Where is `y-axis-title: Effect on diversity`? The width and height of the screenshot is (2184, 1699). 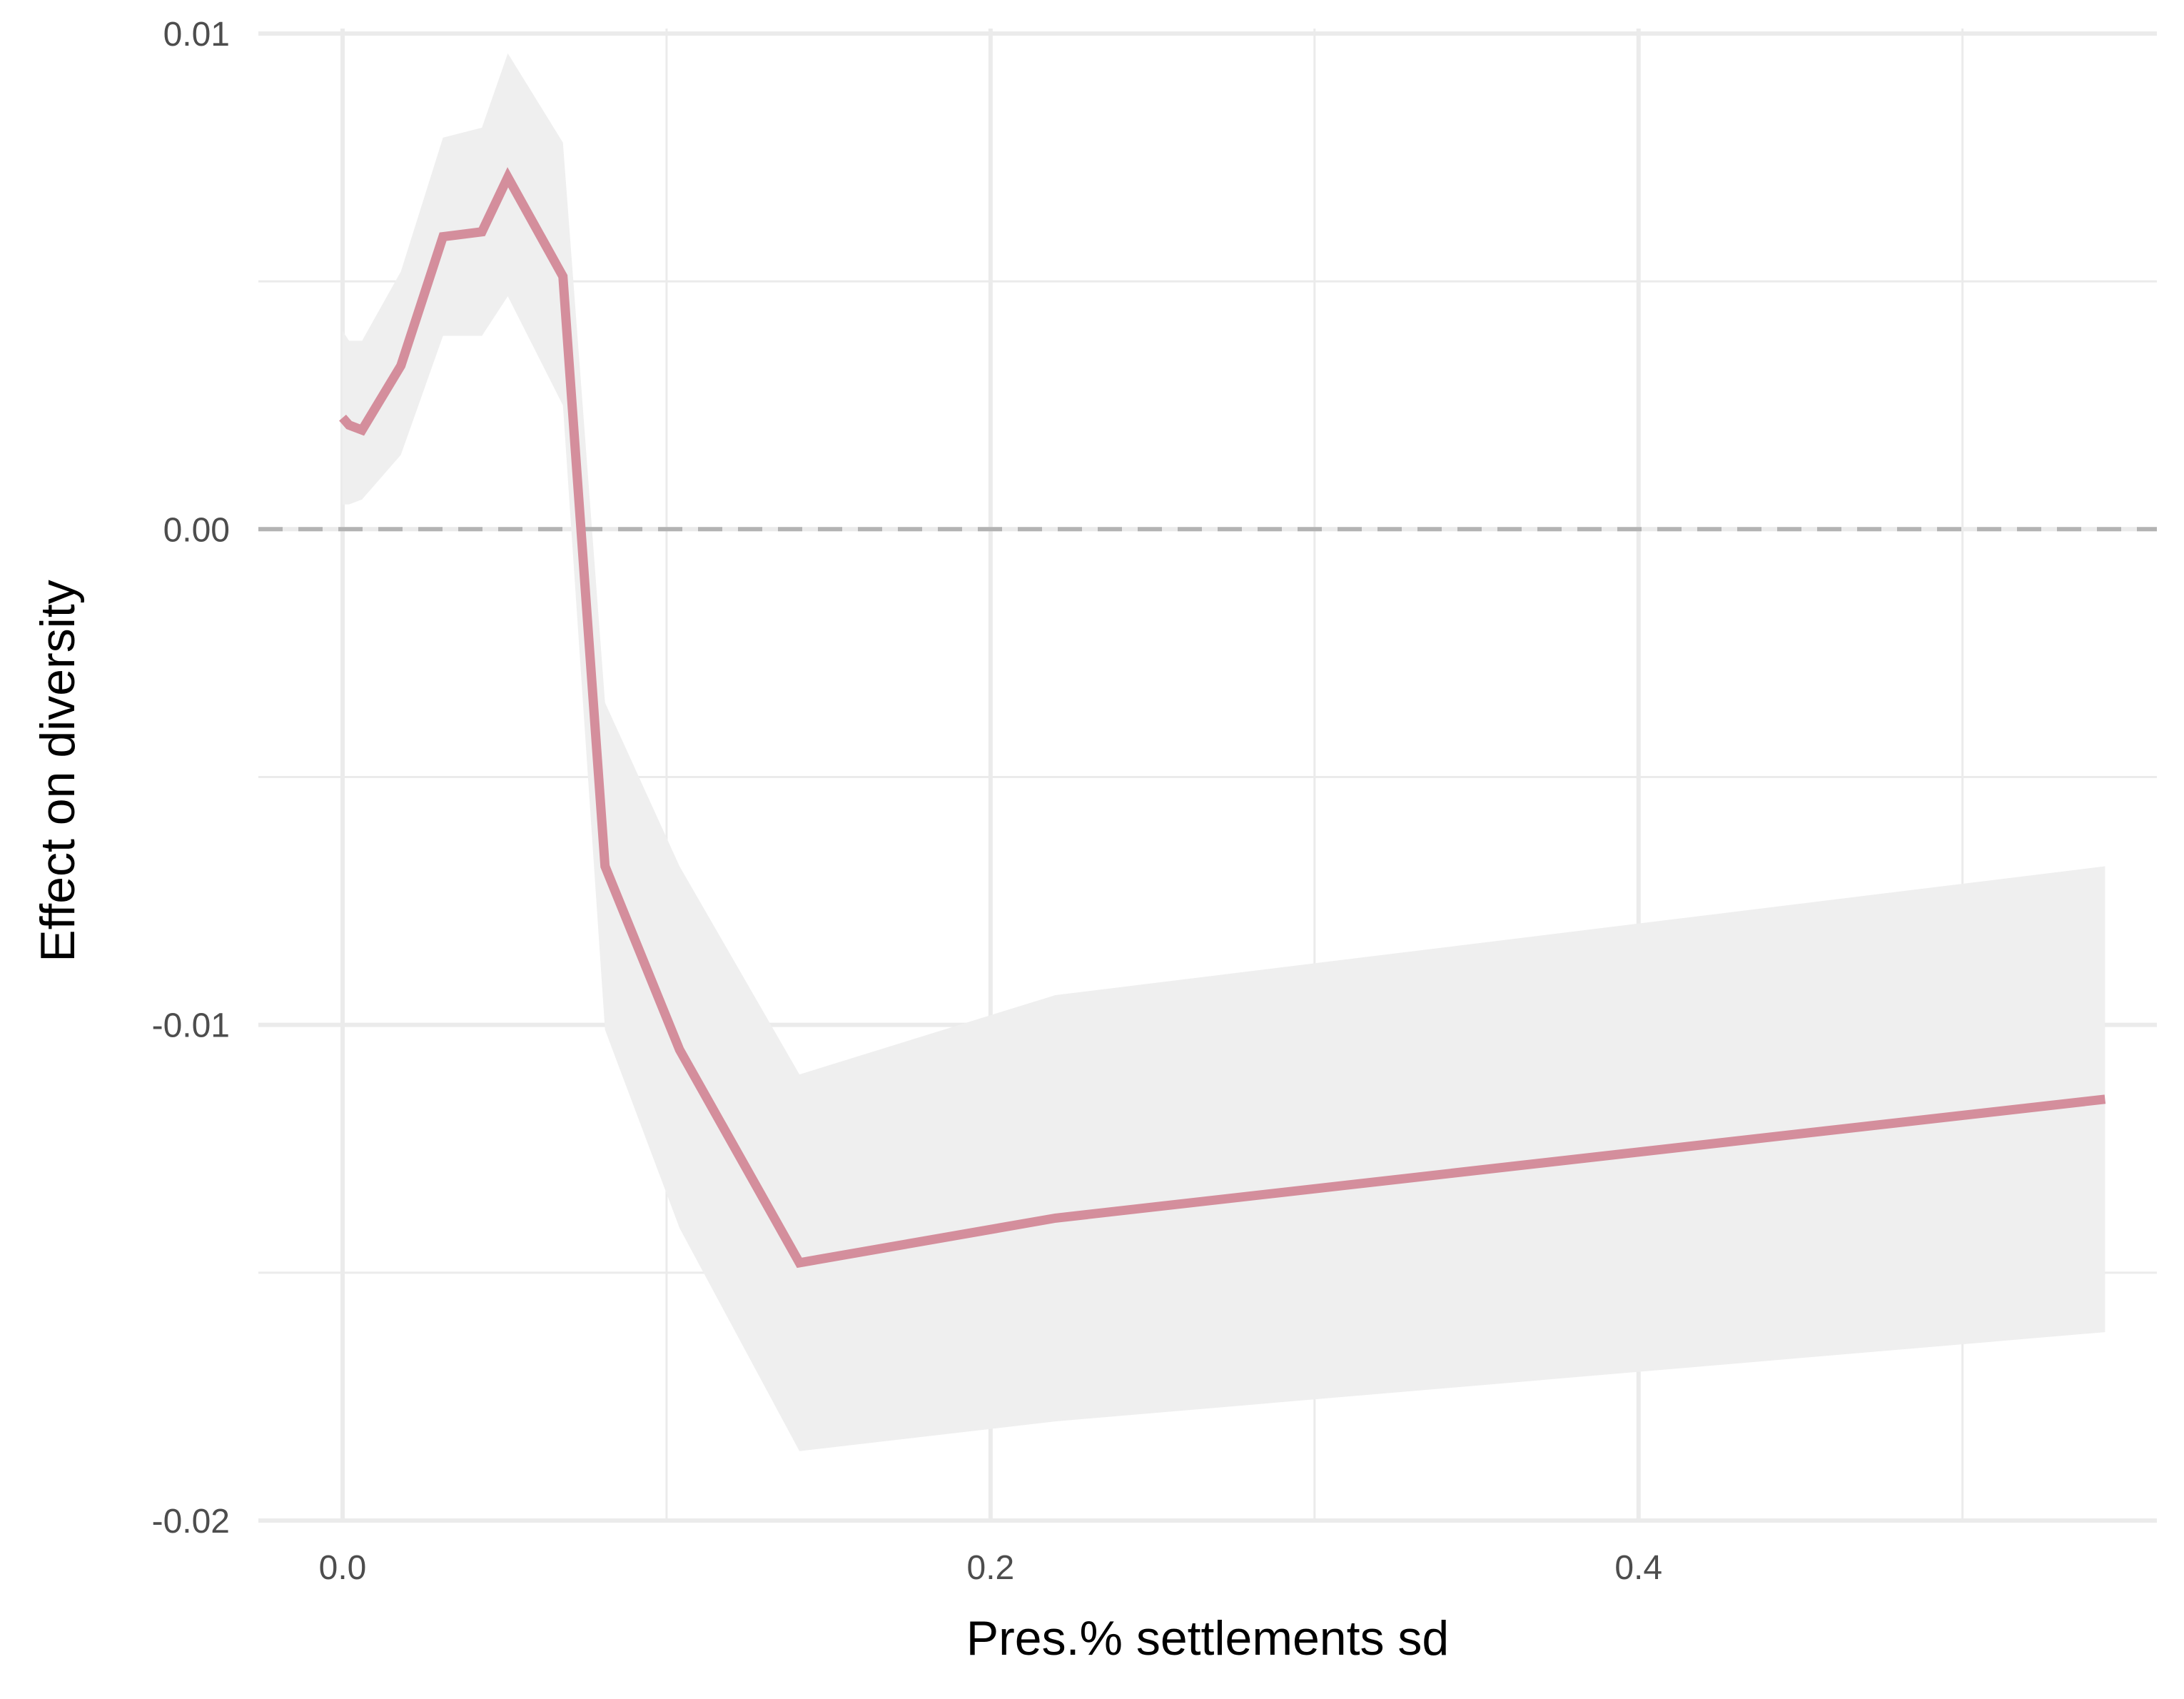
y-axis-title: Effect on diversity is located at coordinates (58, 771).